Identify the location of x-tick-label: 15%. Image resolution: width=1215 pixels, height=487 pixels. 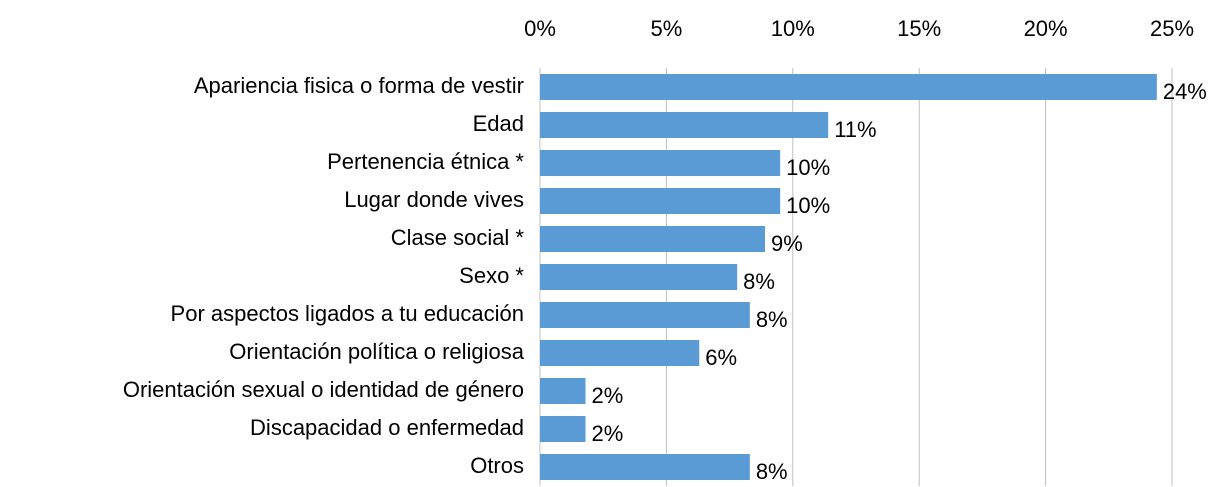
(919, 28).